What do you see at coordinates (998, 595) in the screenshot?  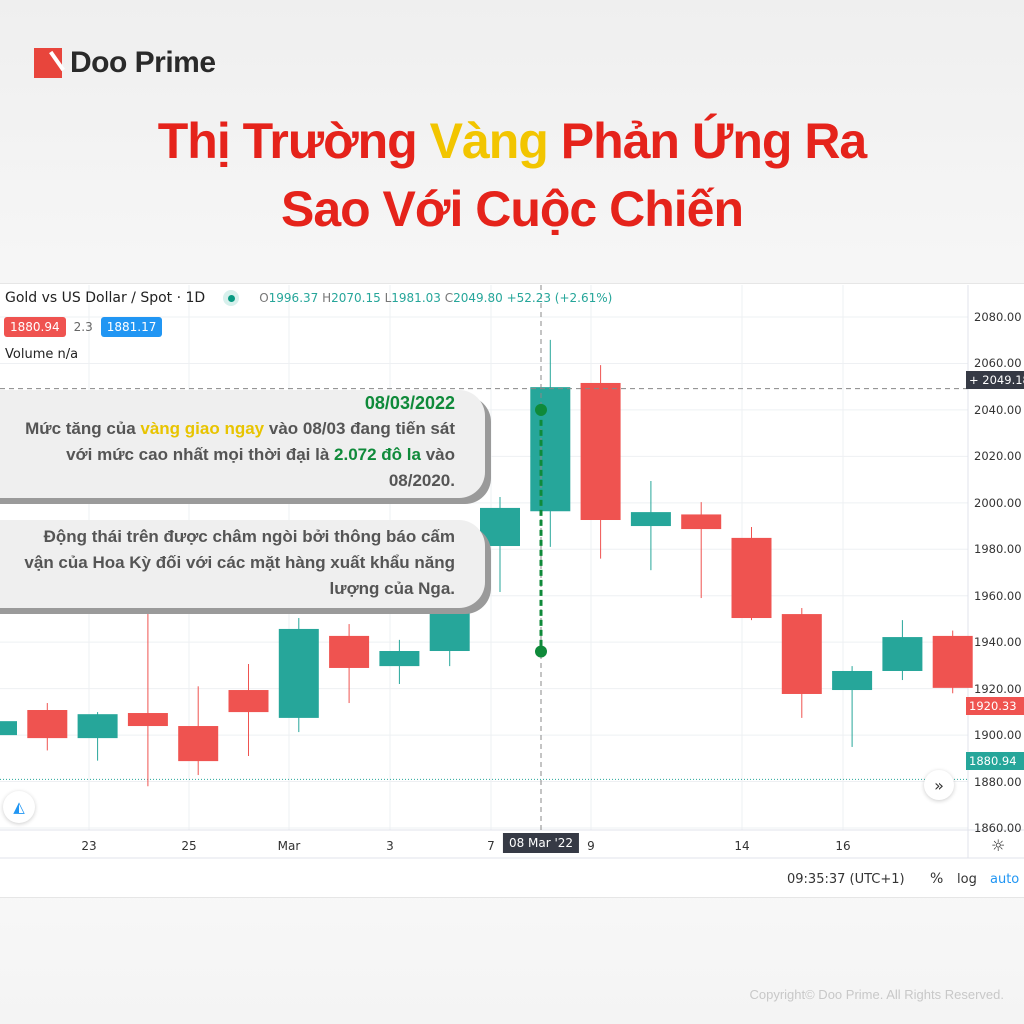 I see `y-tick-label: 1960.00` at bounding box center [998, 595].